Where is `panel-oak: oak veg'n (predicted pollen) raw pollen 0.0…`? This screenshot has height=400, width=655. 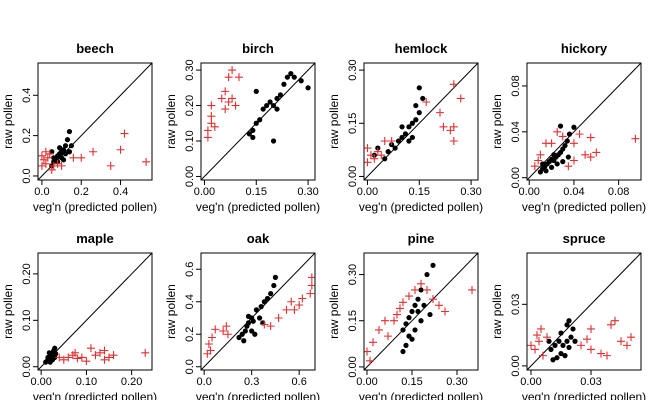 panel-oak: oak veg'n (predicted pollen) raw pollen 0.0… is located at coordinates (242, 315).